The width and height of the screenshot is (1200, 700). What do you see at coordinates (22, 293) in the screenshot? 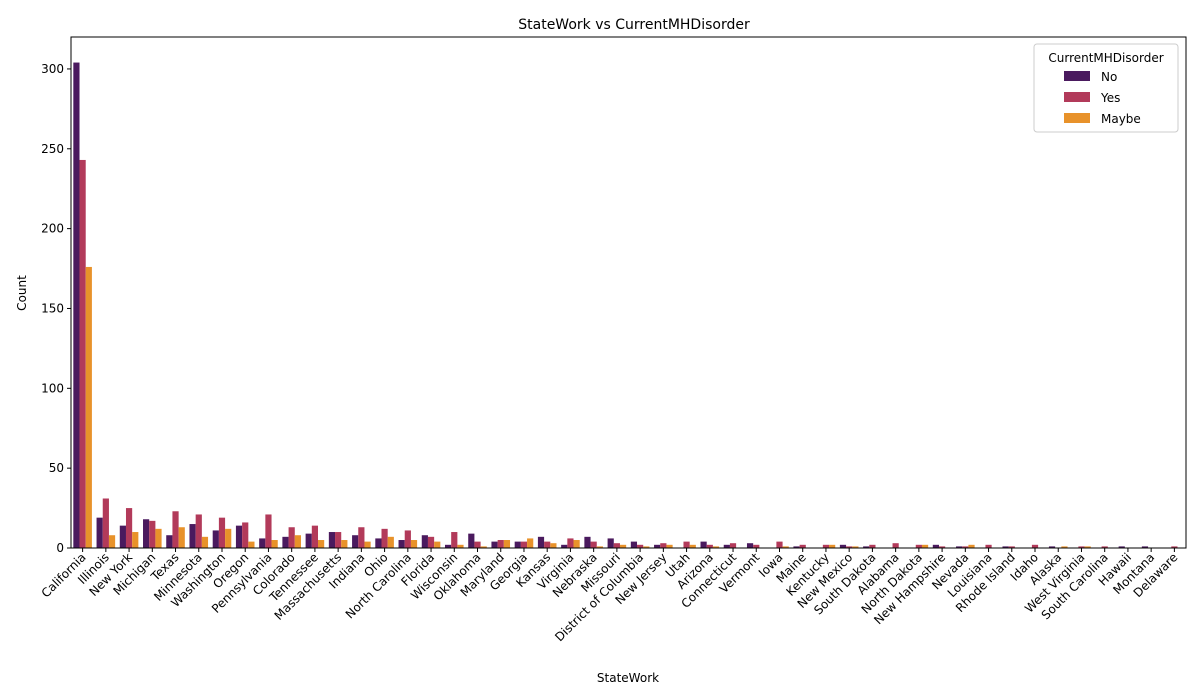
I see `y-axis-label: Count` at bounding box center [22, 293].